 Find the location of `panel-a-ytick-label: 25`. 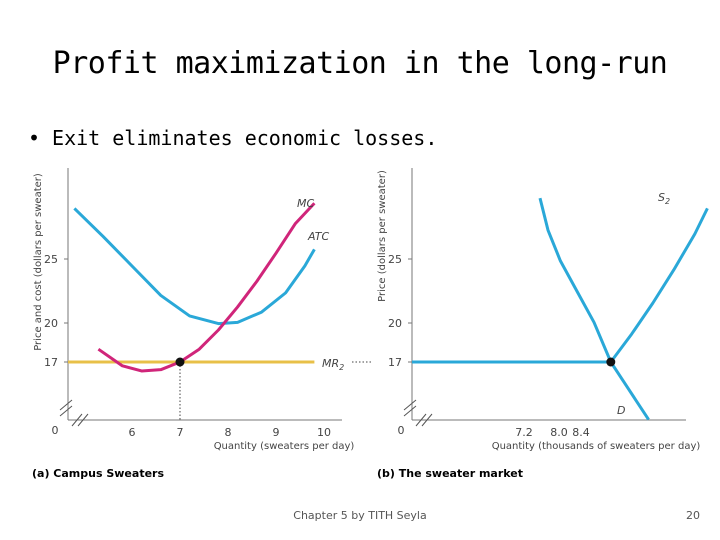

panel-a-ytick-label: 25 is located at coordinates (51, 259).